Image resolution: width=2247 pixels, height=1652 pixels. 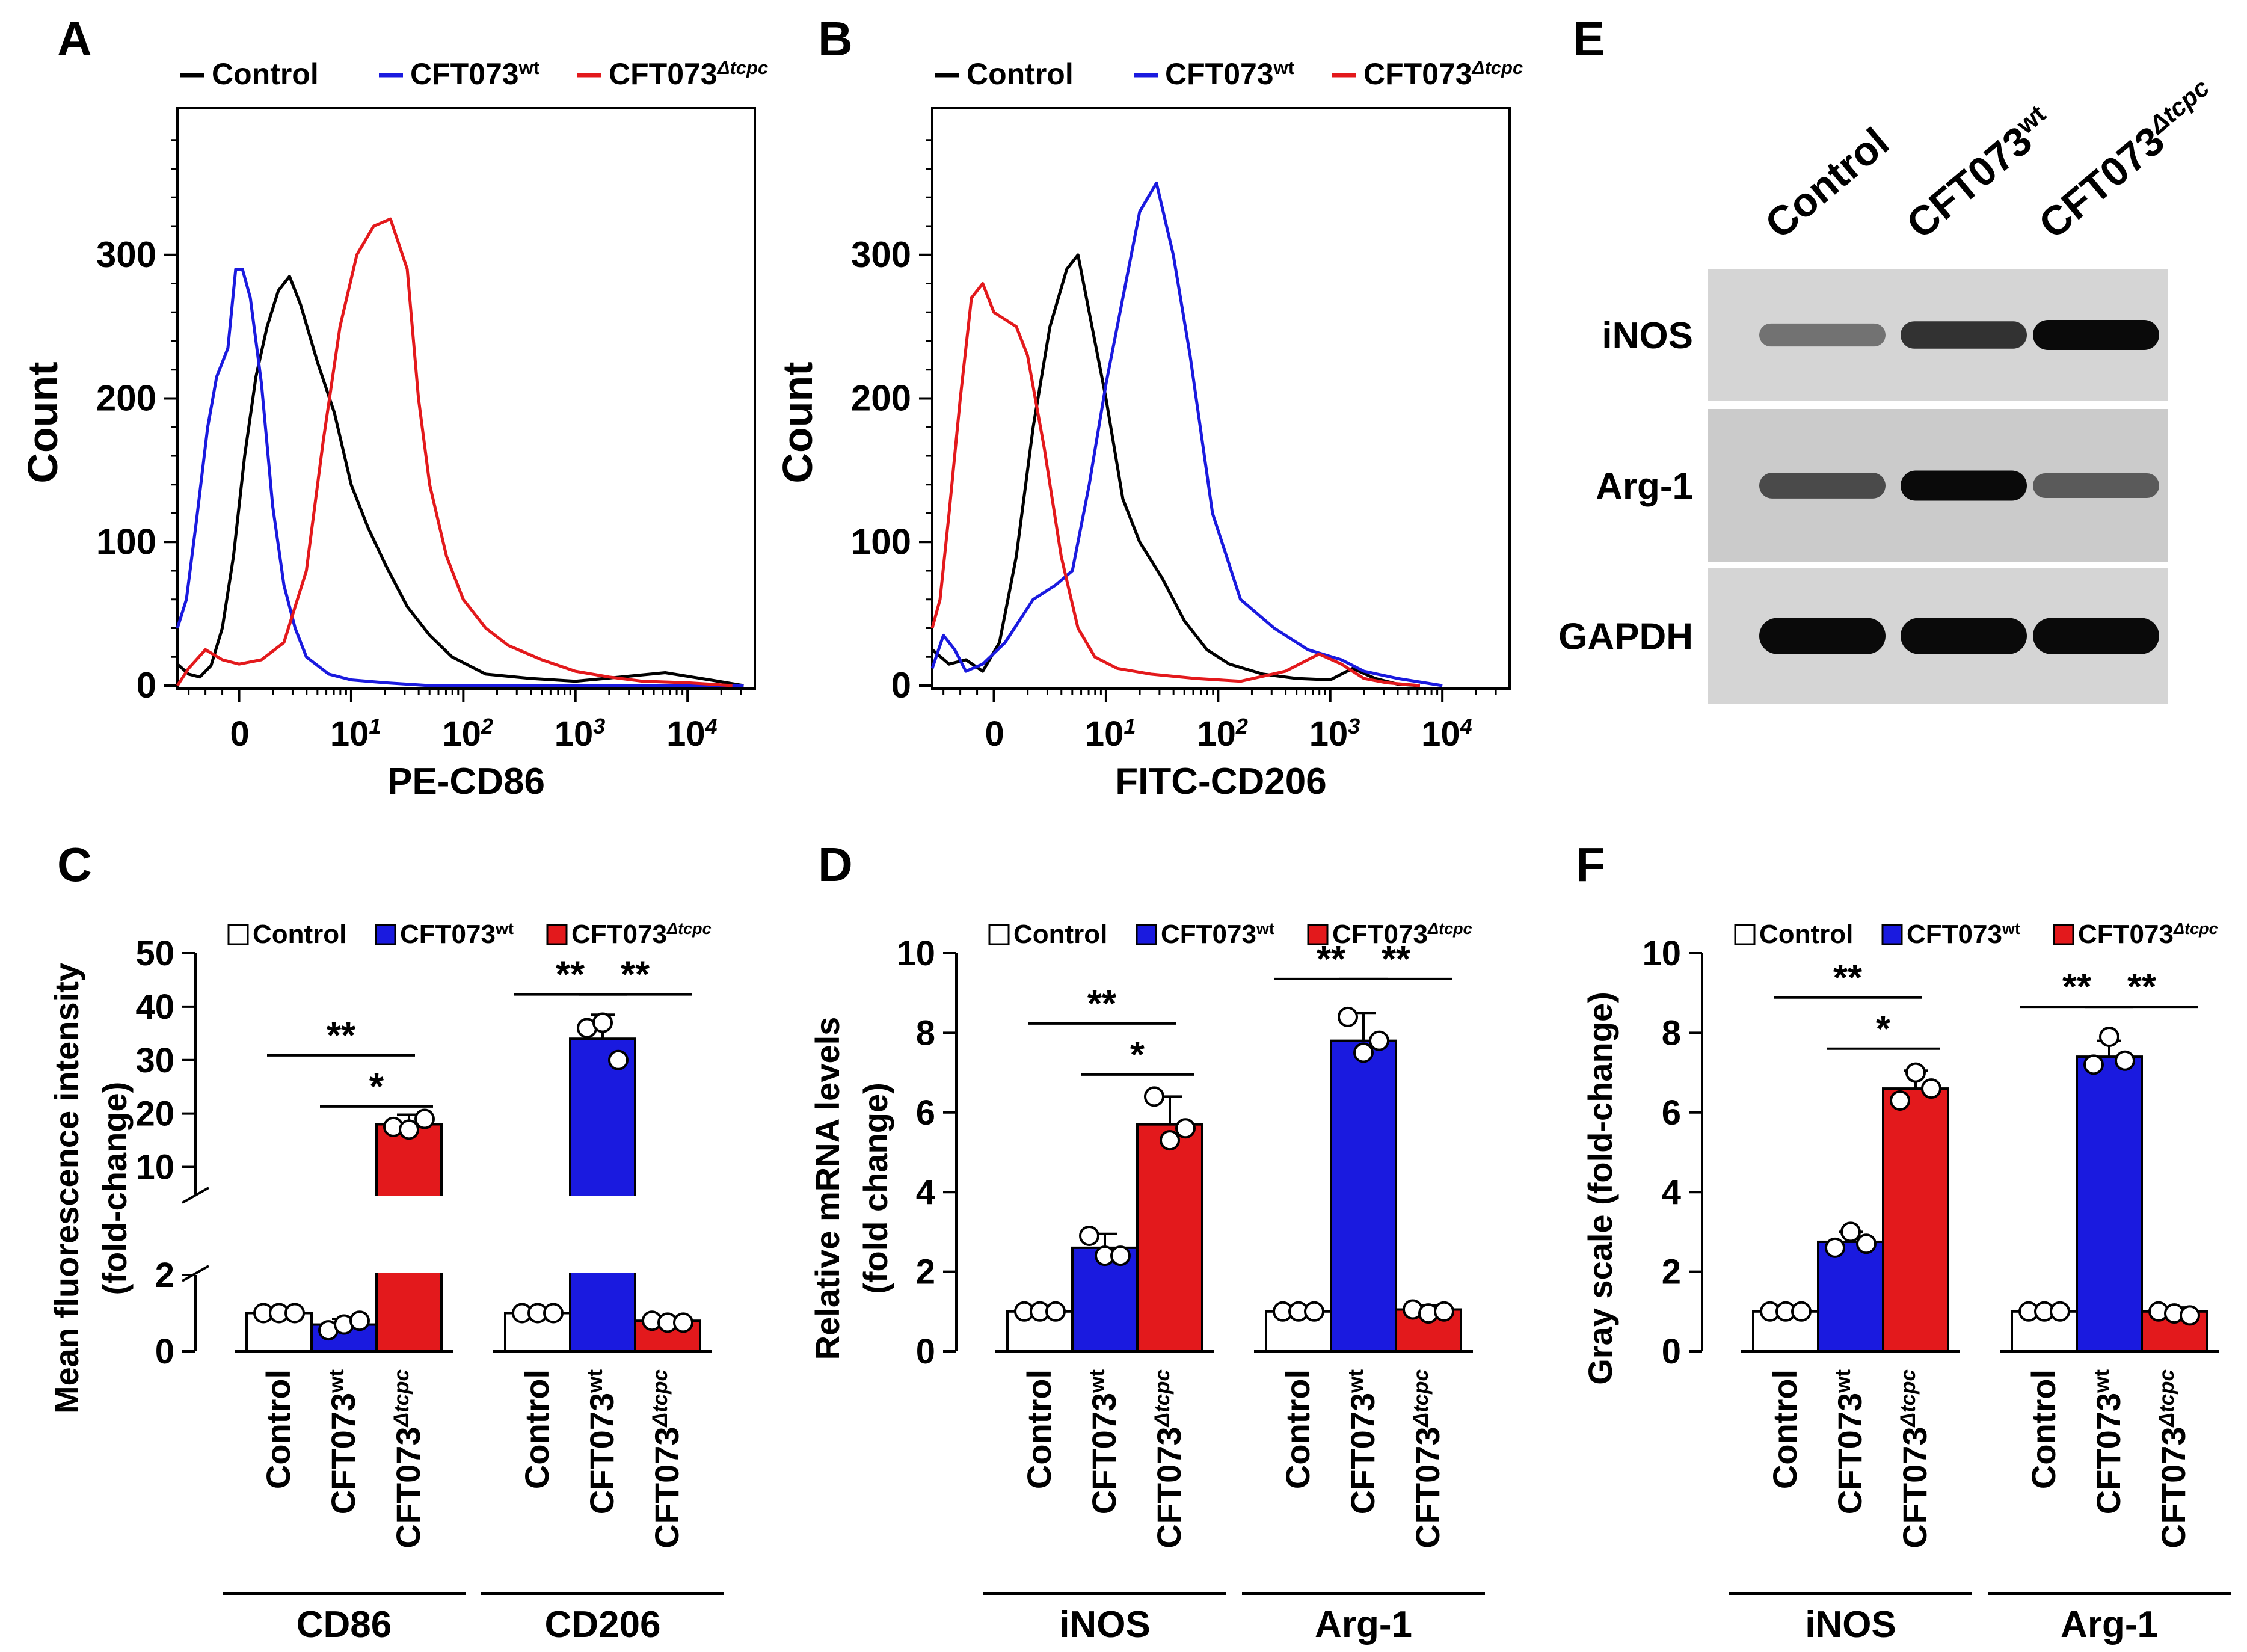 What do you see at coordinates (1364, 1624) in the screenshot?
I see `group-label: Arg-1` at bounding box center [1364, 1624].